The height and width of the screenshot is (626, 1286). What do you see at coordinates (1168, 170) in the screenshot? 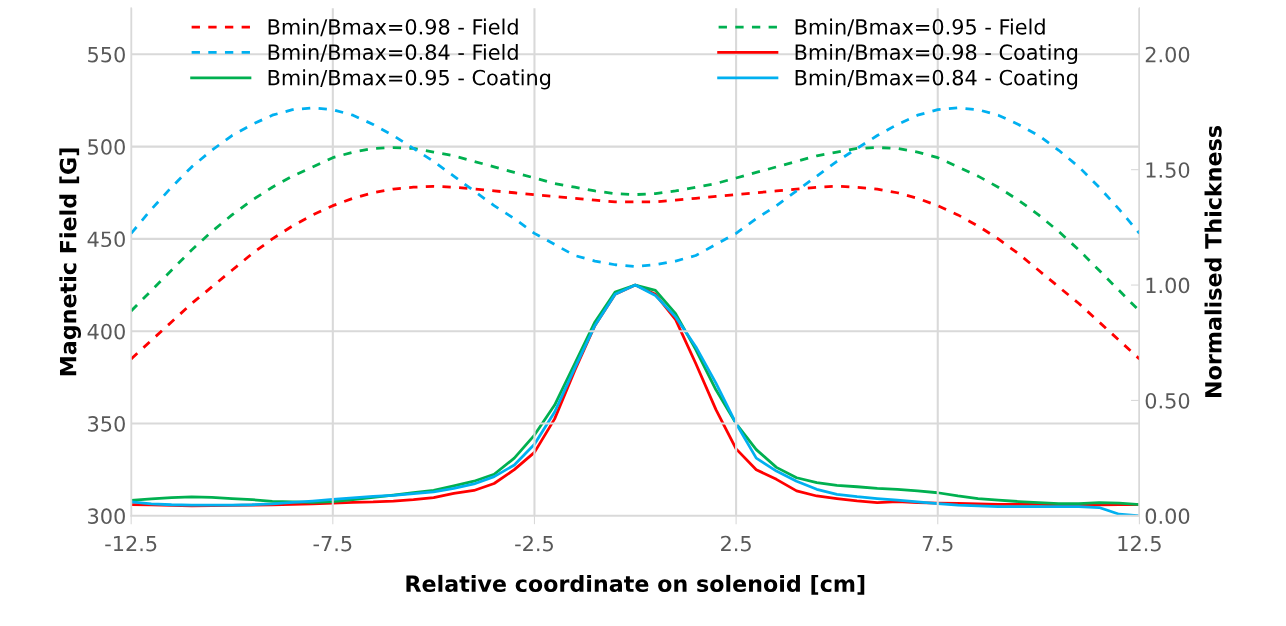
I see `y2-tick-label: 1.50` at bounding box center [1168, 170].